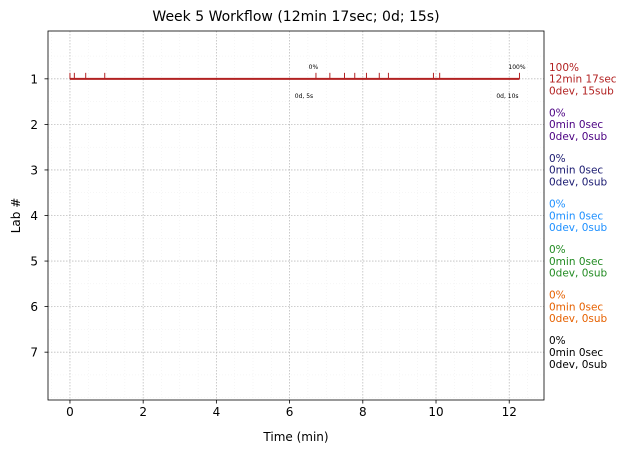 This screenshot has width=630, height=453. I want to click on y-tick-label: 4, so click(34, 216).